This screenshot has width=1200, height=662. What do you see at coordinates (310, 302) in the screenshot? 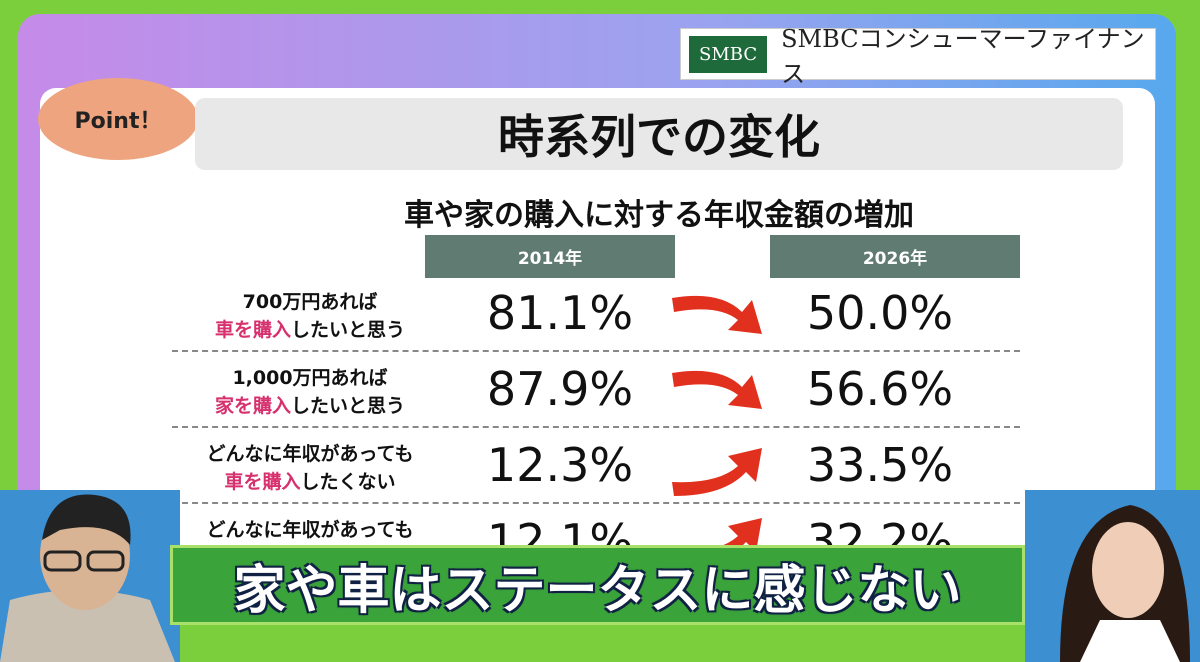
I see `label-line: 700万円あれば` at bounding box center [310, 302].